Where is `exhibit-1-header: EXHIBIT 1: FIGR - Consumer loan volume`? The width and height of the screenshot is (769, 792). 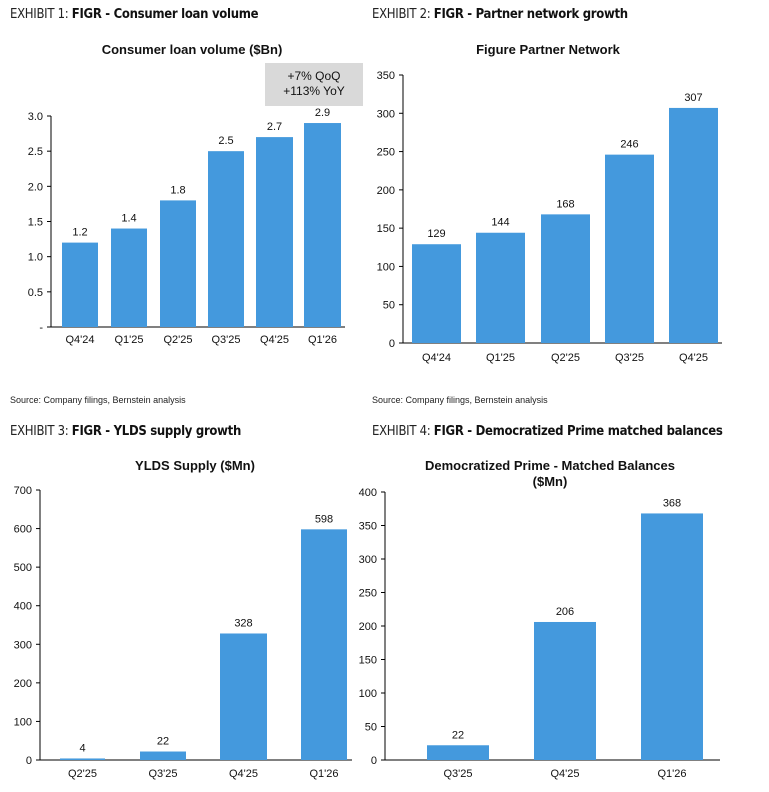
exhibit-1-header: EXHIBIT 1: FIGR - Consumer loan volume is located at coordinates (134, 14).